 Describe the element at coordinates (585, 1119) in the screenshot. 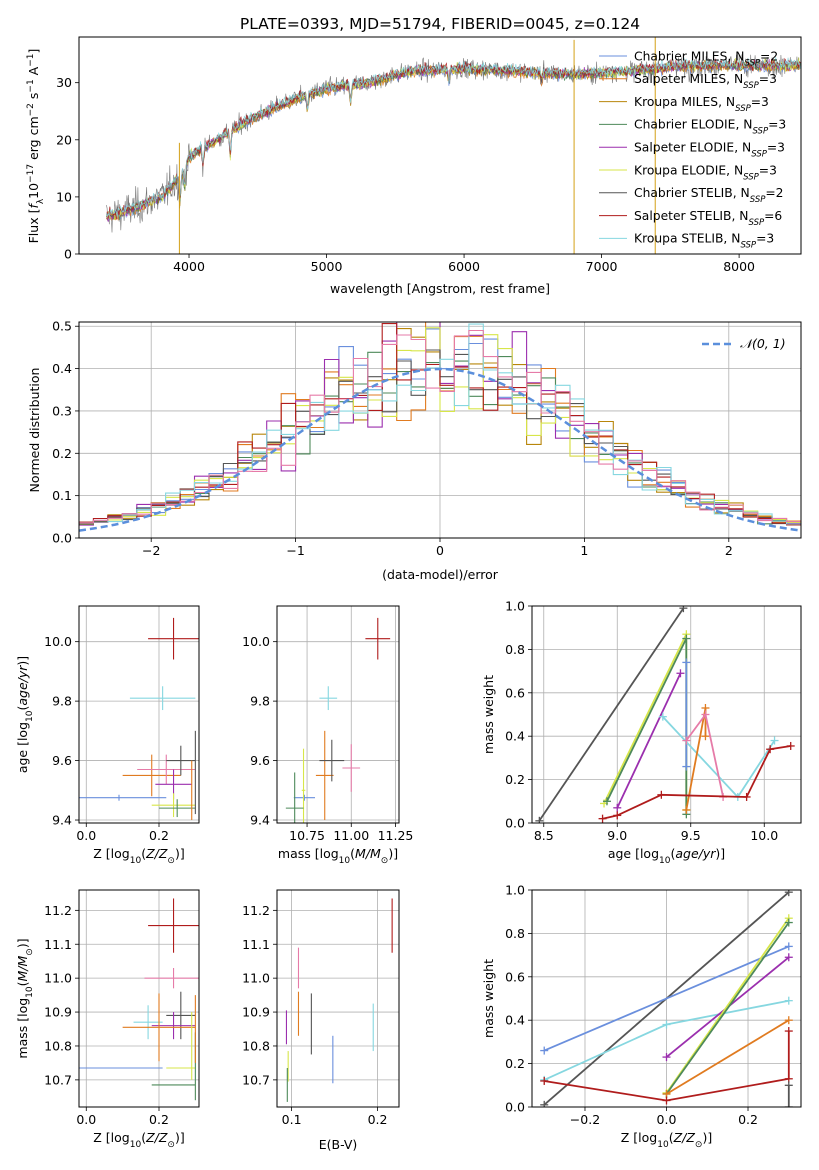

I see `x-tick-label: −0.2` at that location.